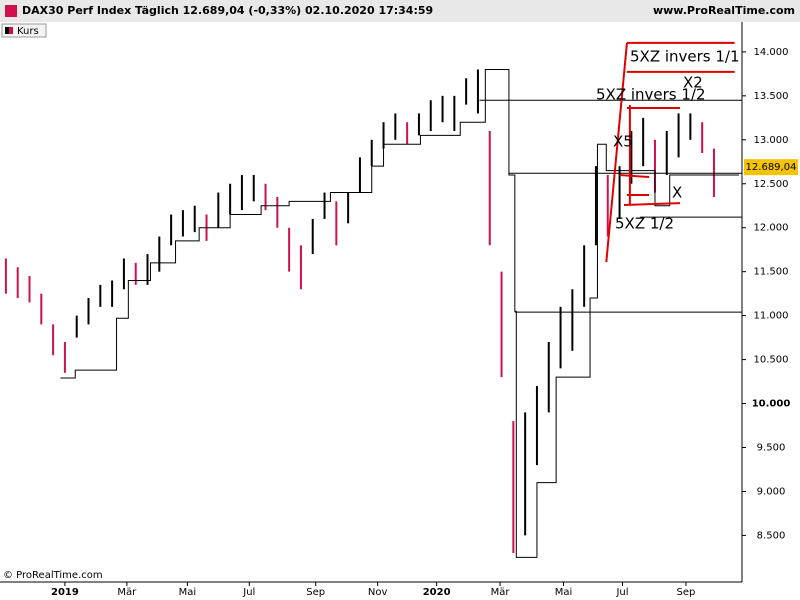 This screenshot has width=800, height=600. I want to click on y-tick-label: 13.500, so click(771, 96).